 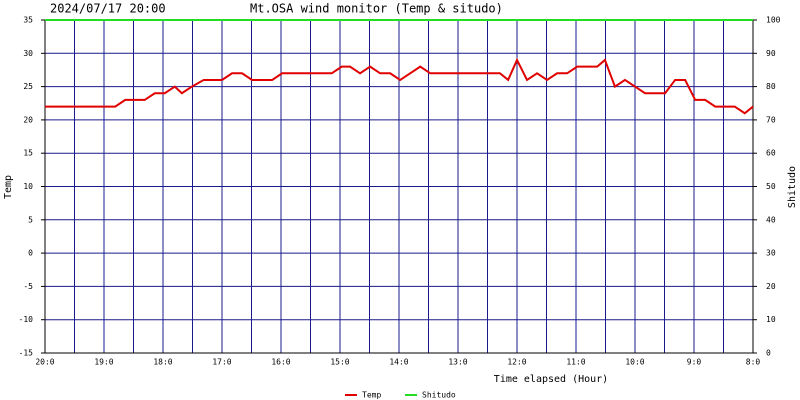 I want to click on x-tick-label: 13:0, so click(x=457, y=362).